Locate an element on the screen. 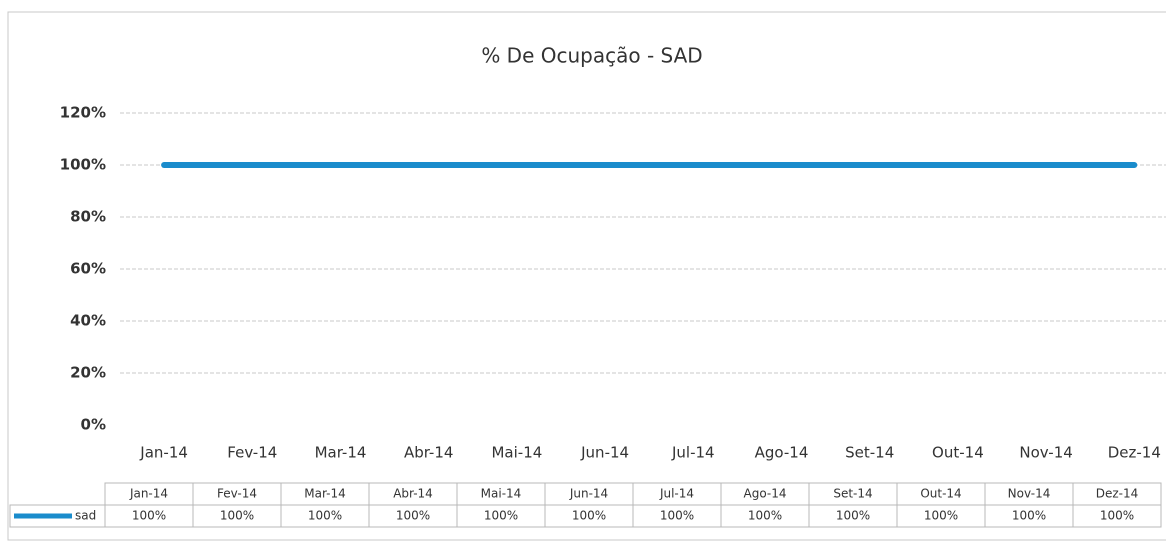 This screenshot has height=547, width=1166. legend-label: sad is located at coordinates (85, 516).